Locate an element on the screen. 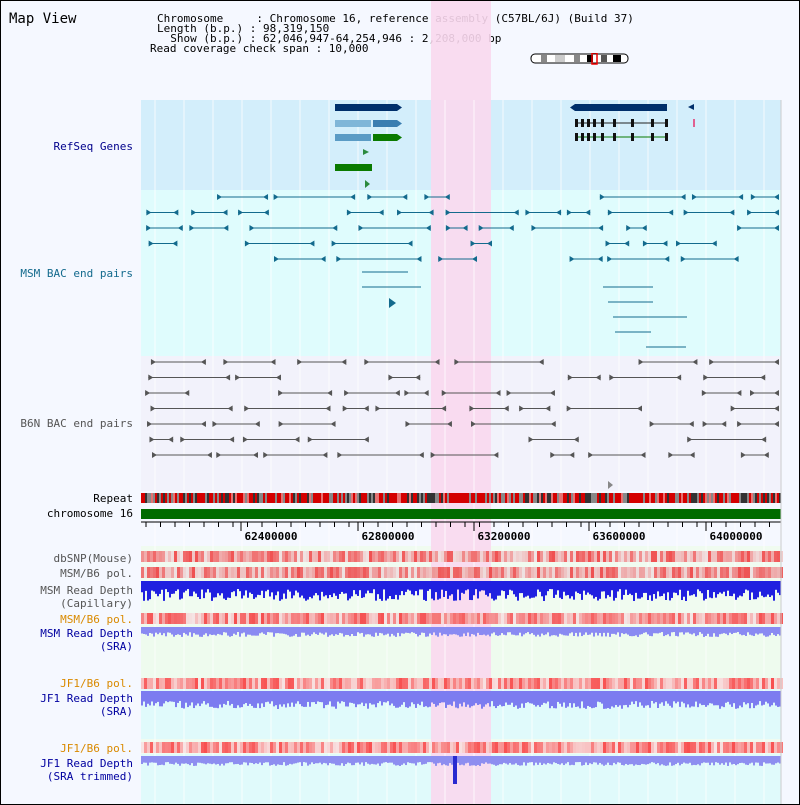 This screenshot has height=805, width=800. msm-b6-pol-label: MSM/B6 pol. is located at coordinates (96, 573).